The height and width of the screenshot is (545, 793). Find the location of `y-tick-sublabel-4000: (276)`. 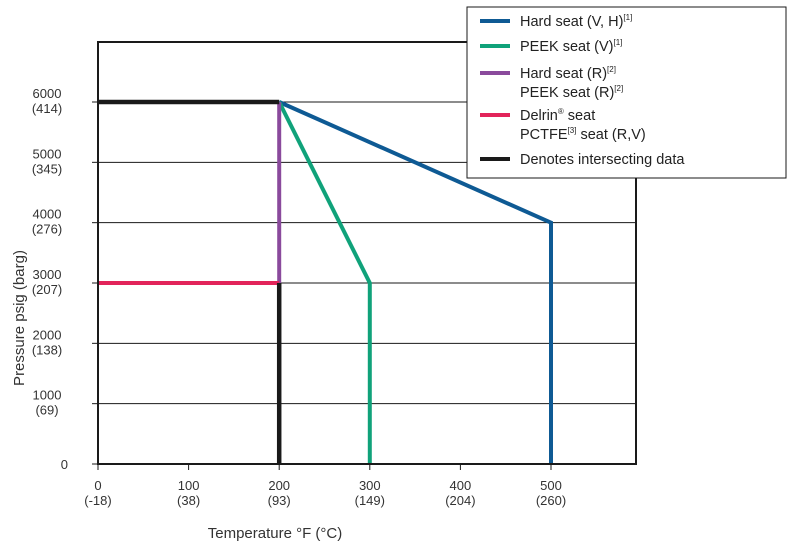

y-tick-sublabel-4000: (276) is located at coordinates (47, 229).